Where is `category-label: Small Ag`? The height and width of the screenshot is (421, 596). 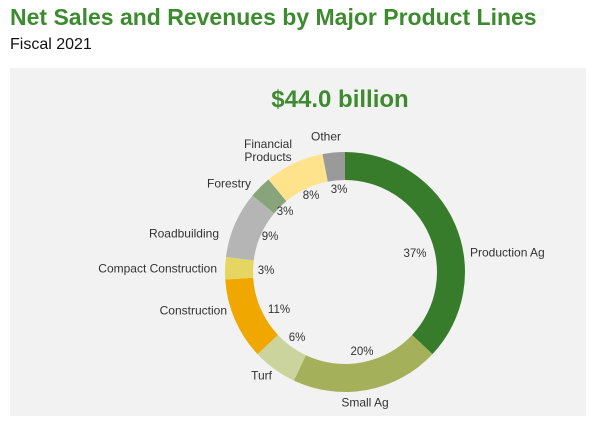 category-label: Small Ag is located at coordinates (365, 402).